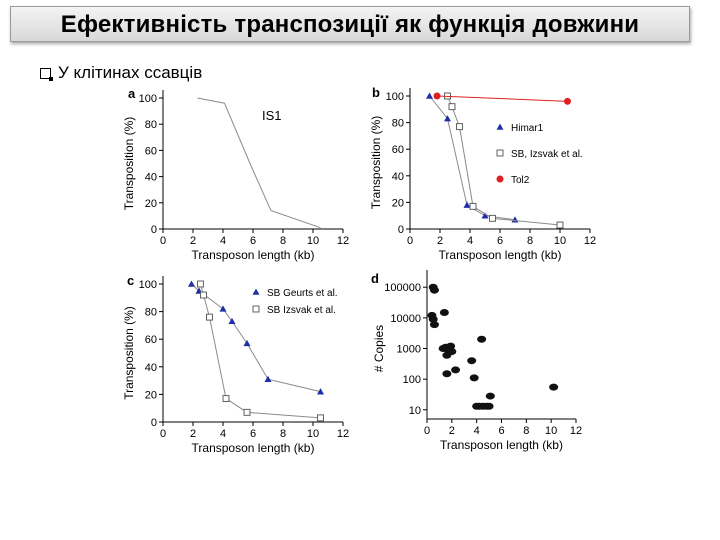  I want to click on bullet-row: У клітинах ссавців, so click(121, 73).